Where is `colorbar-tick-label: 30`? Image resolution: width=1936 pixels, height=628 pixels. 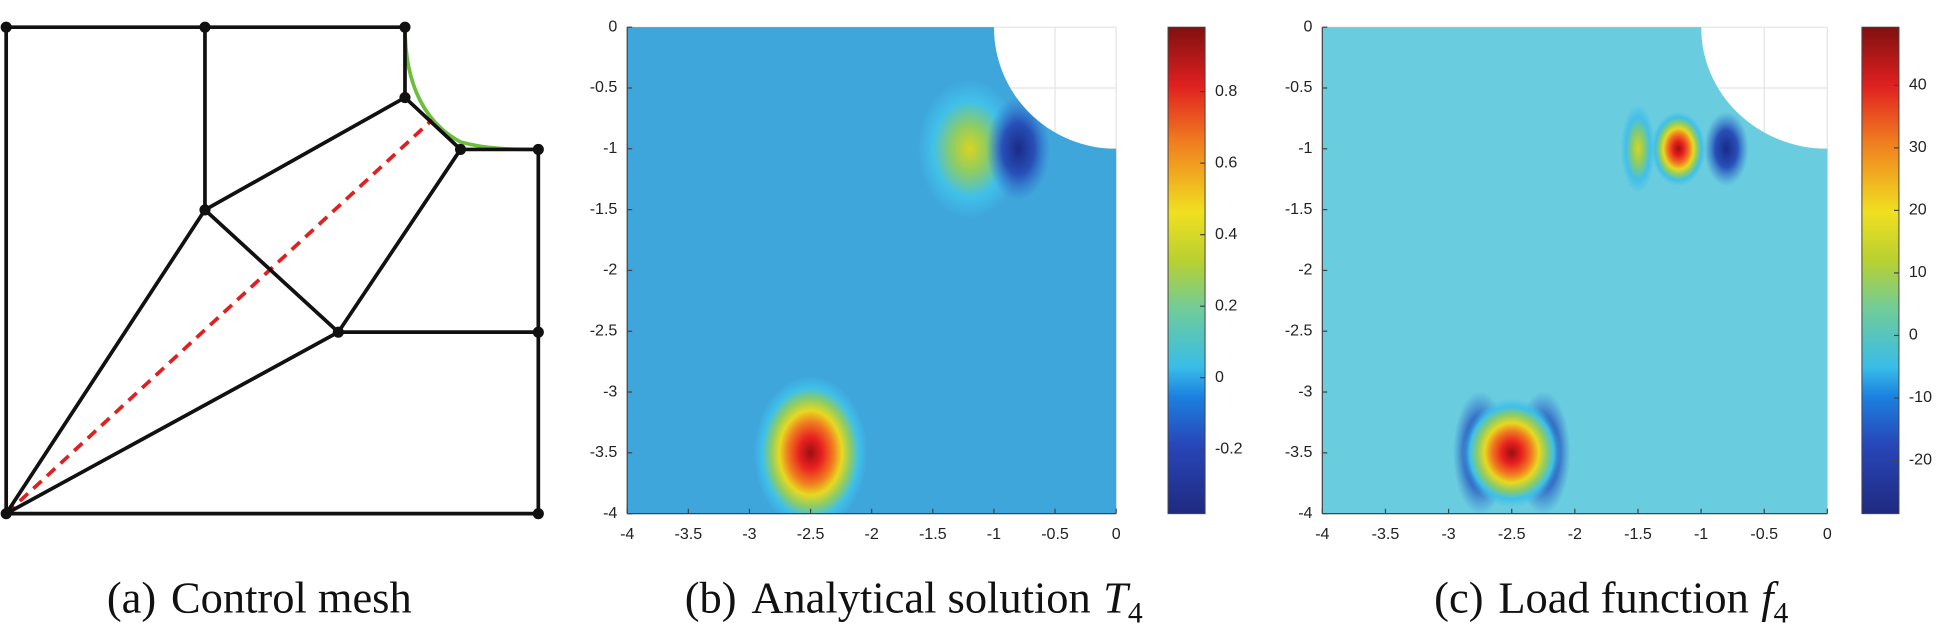 colorbar-tick-label: 30 is located at coordinates (1918, 147).